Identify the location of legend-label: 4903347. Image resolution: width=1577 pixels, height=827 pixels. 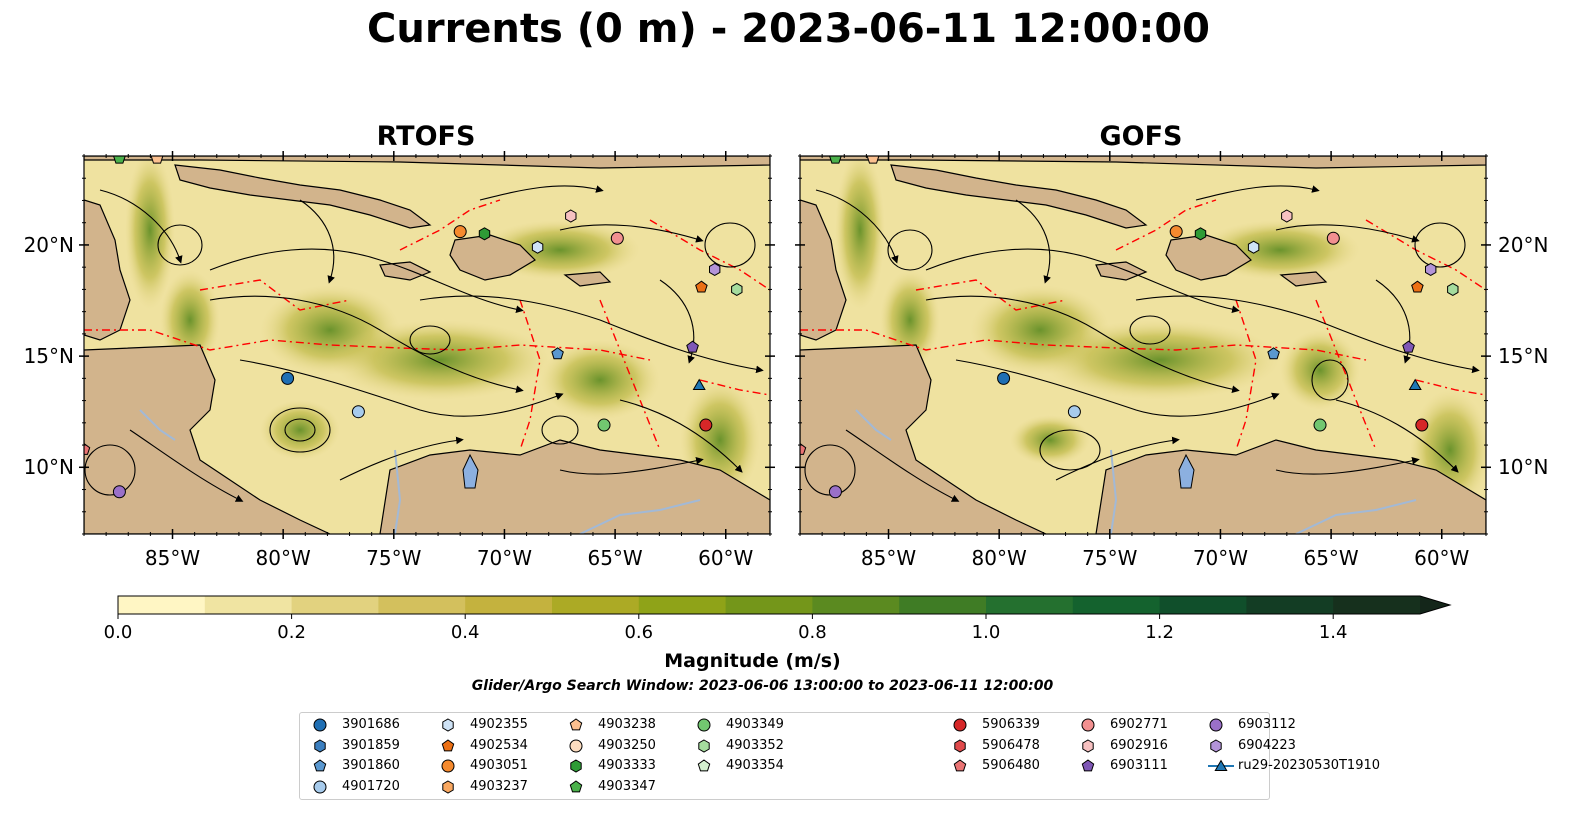
(627, 786).